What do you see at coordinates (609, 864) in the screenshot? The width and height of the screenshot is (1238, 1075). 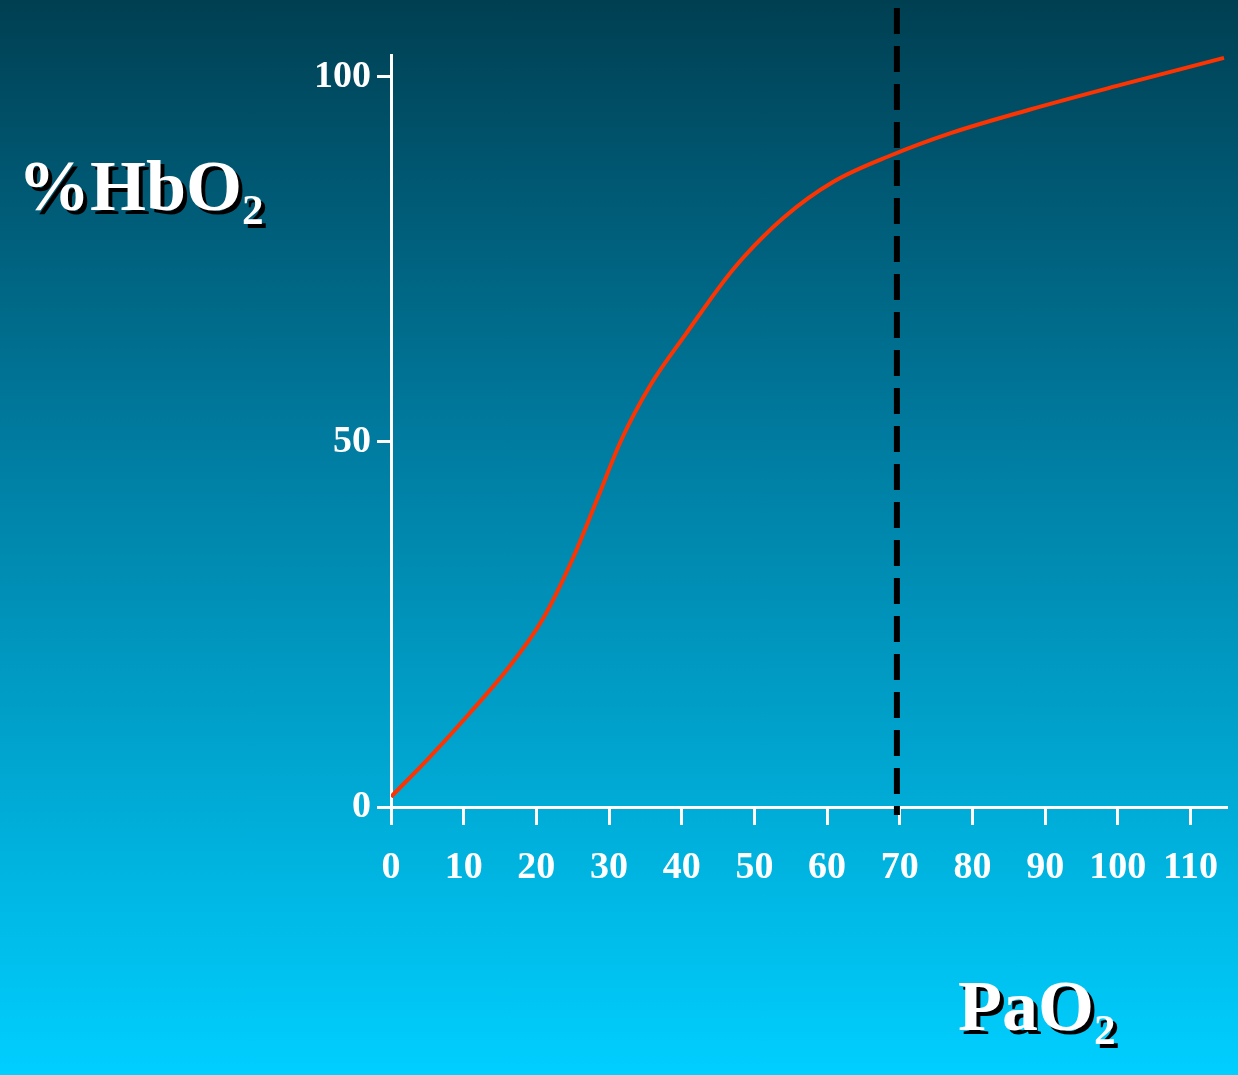 I see `x-tick-label: 30` at bounding box center [609, 864].